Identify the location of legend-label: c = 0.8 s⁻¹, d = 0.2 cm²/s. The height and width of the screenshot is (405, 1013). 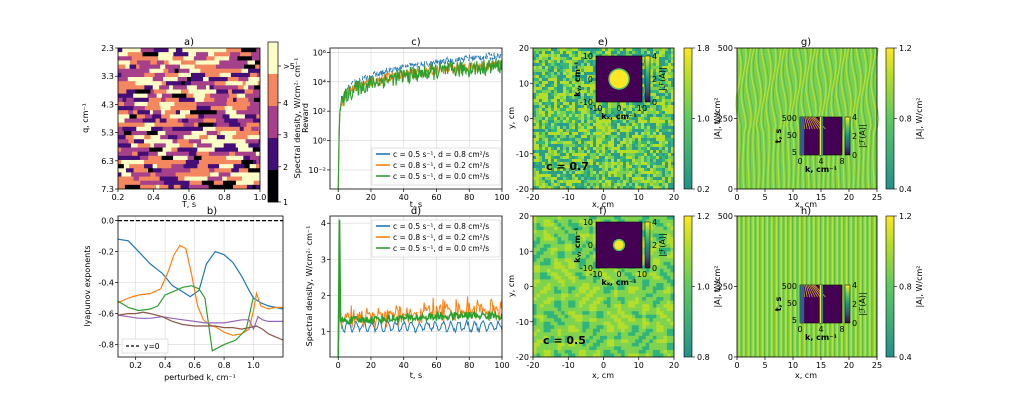
(441, 237).